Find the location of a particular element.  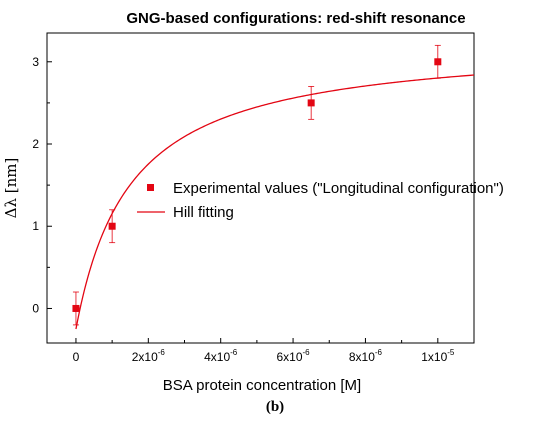

x-tick-label: 0 is located at coordinates (76, 357).